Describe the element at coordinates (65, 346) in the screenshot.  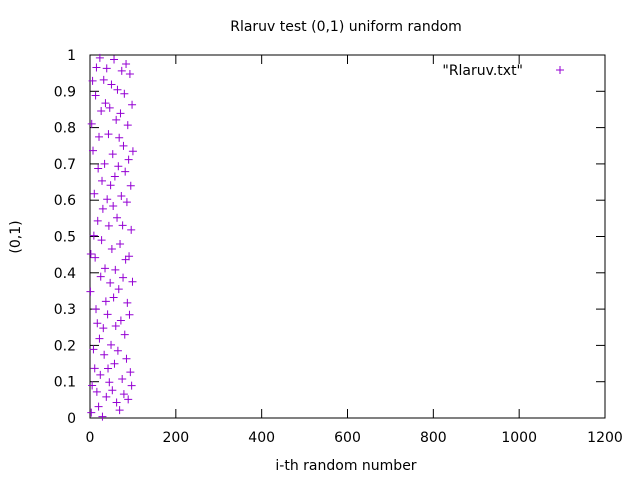
I see `y-tick-label: 0.2` at that location.